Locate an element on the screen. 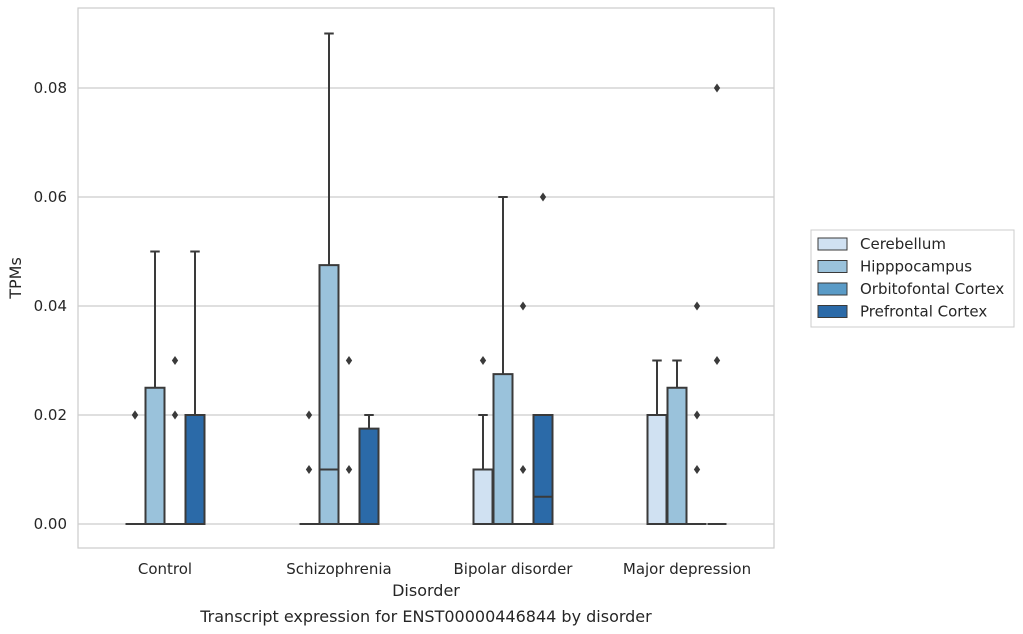 The width and height of the screenshot is (1023, 634). x-axis-title: Disorder is located at coordinates (426, 590).